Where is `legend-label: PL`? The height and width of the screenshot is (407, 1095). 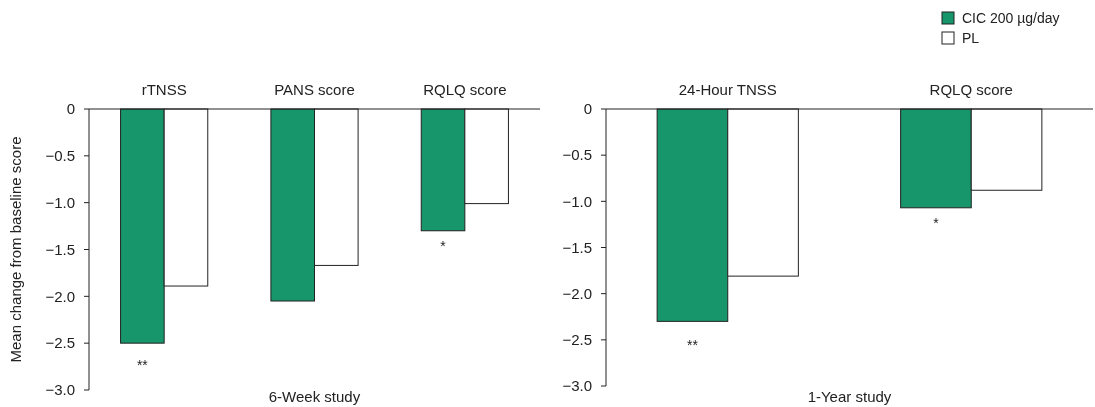
legend-label: PL is located at coordinates (971, 37).